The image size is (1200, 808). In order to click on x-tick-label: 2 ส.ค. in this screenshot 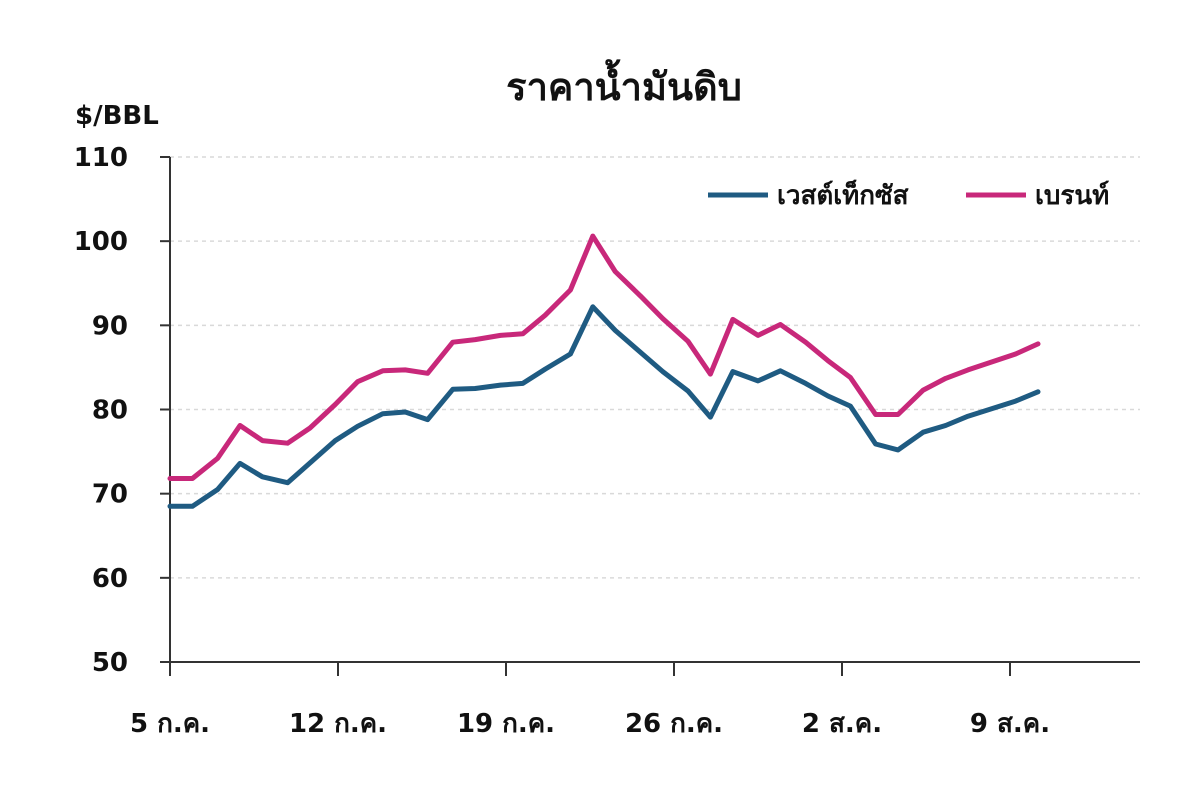, I will do `click(842, 724)`.